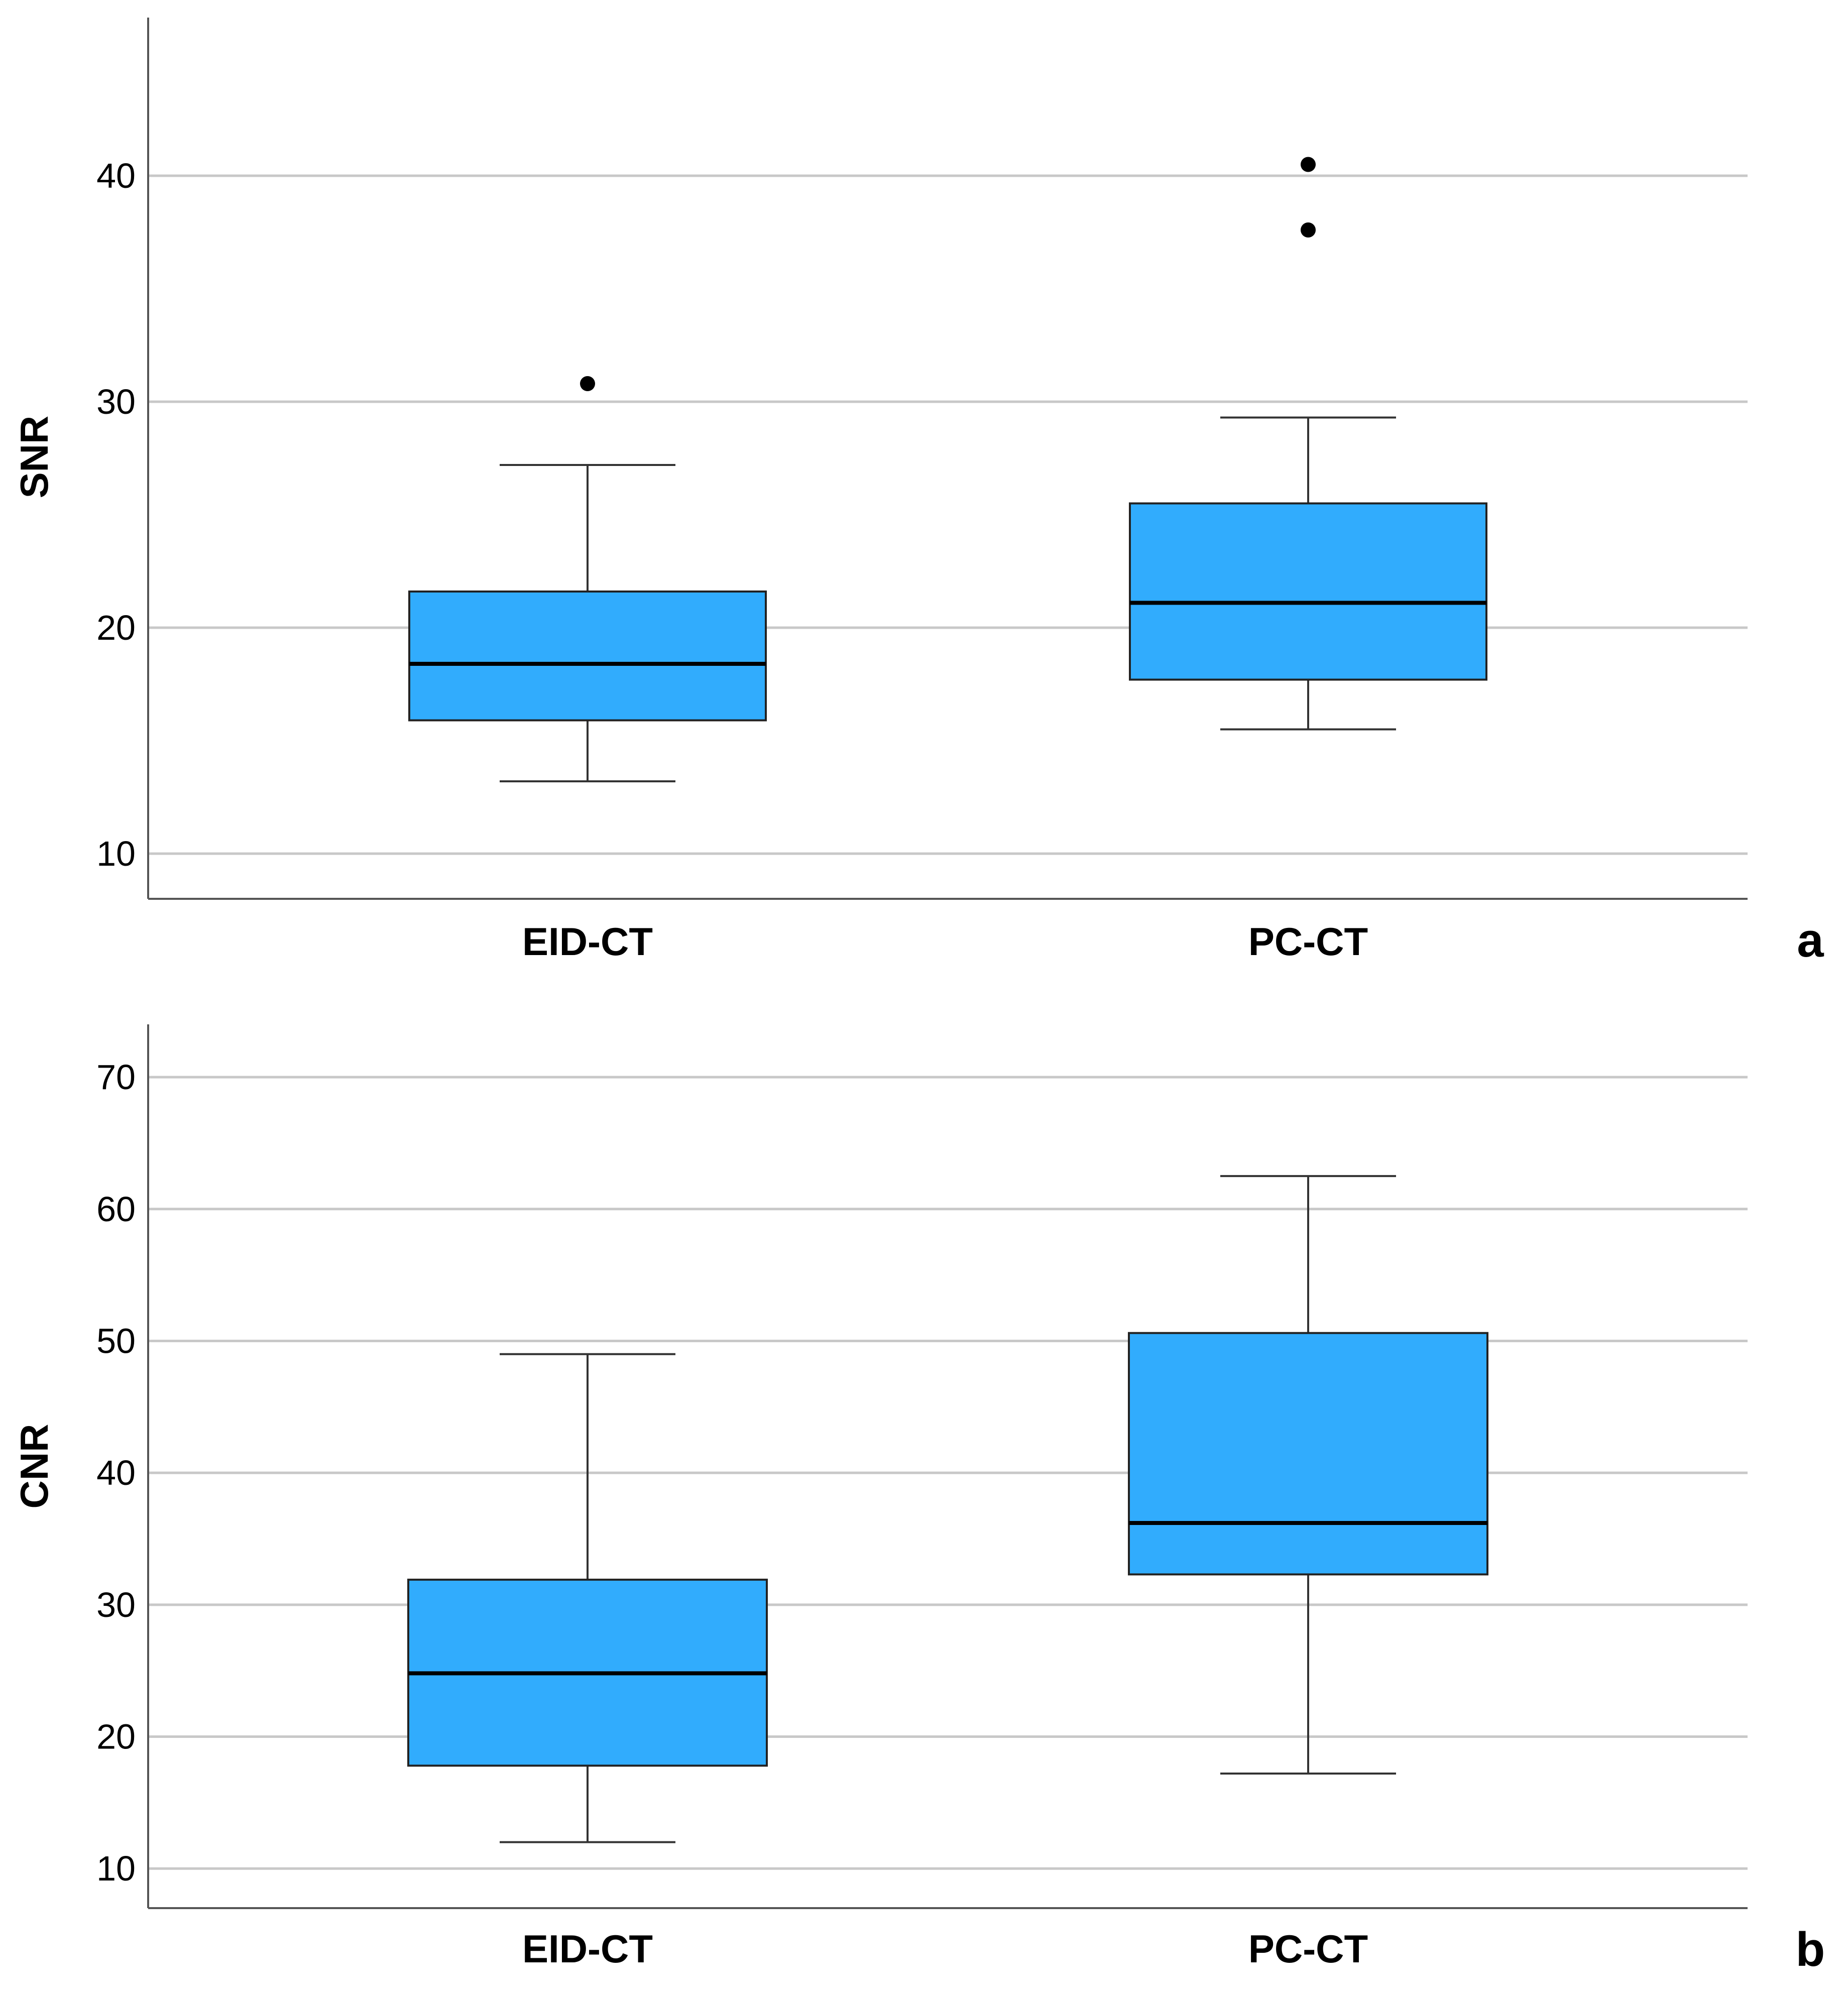 Image resolution: width=1848 pixels, height=1998 pixels. Describe the element at coordinates (116, 1340) in the screenshot. I see `y-tick-label: 50` at that location.